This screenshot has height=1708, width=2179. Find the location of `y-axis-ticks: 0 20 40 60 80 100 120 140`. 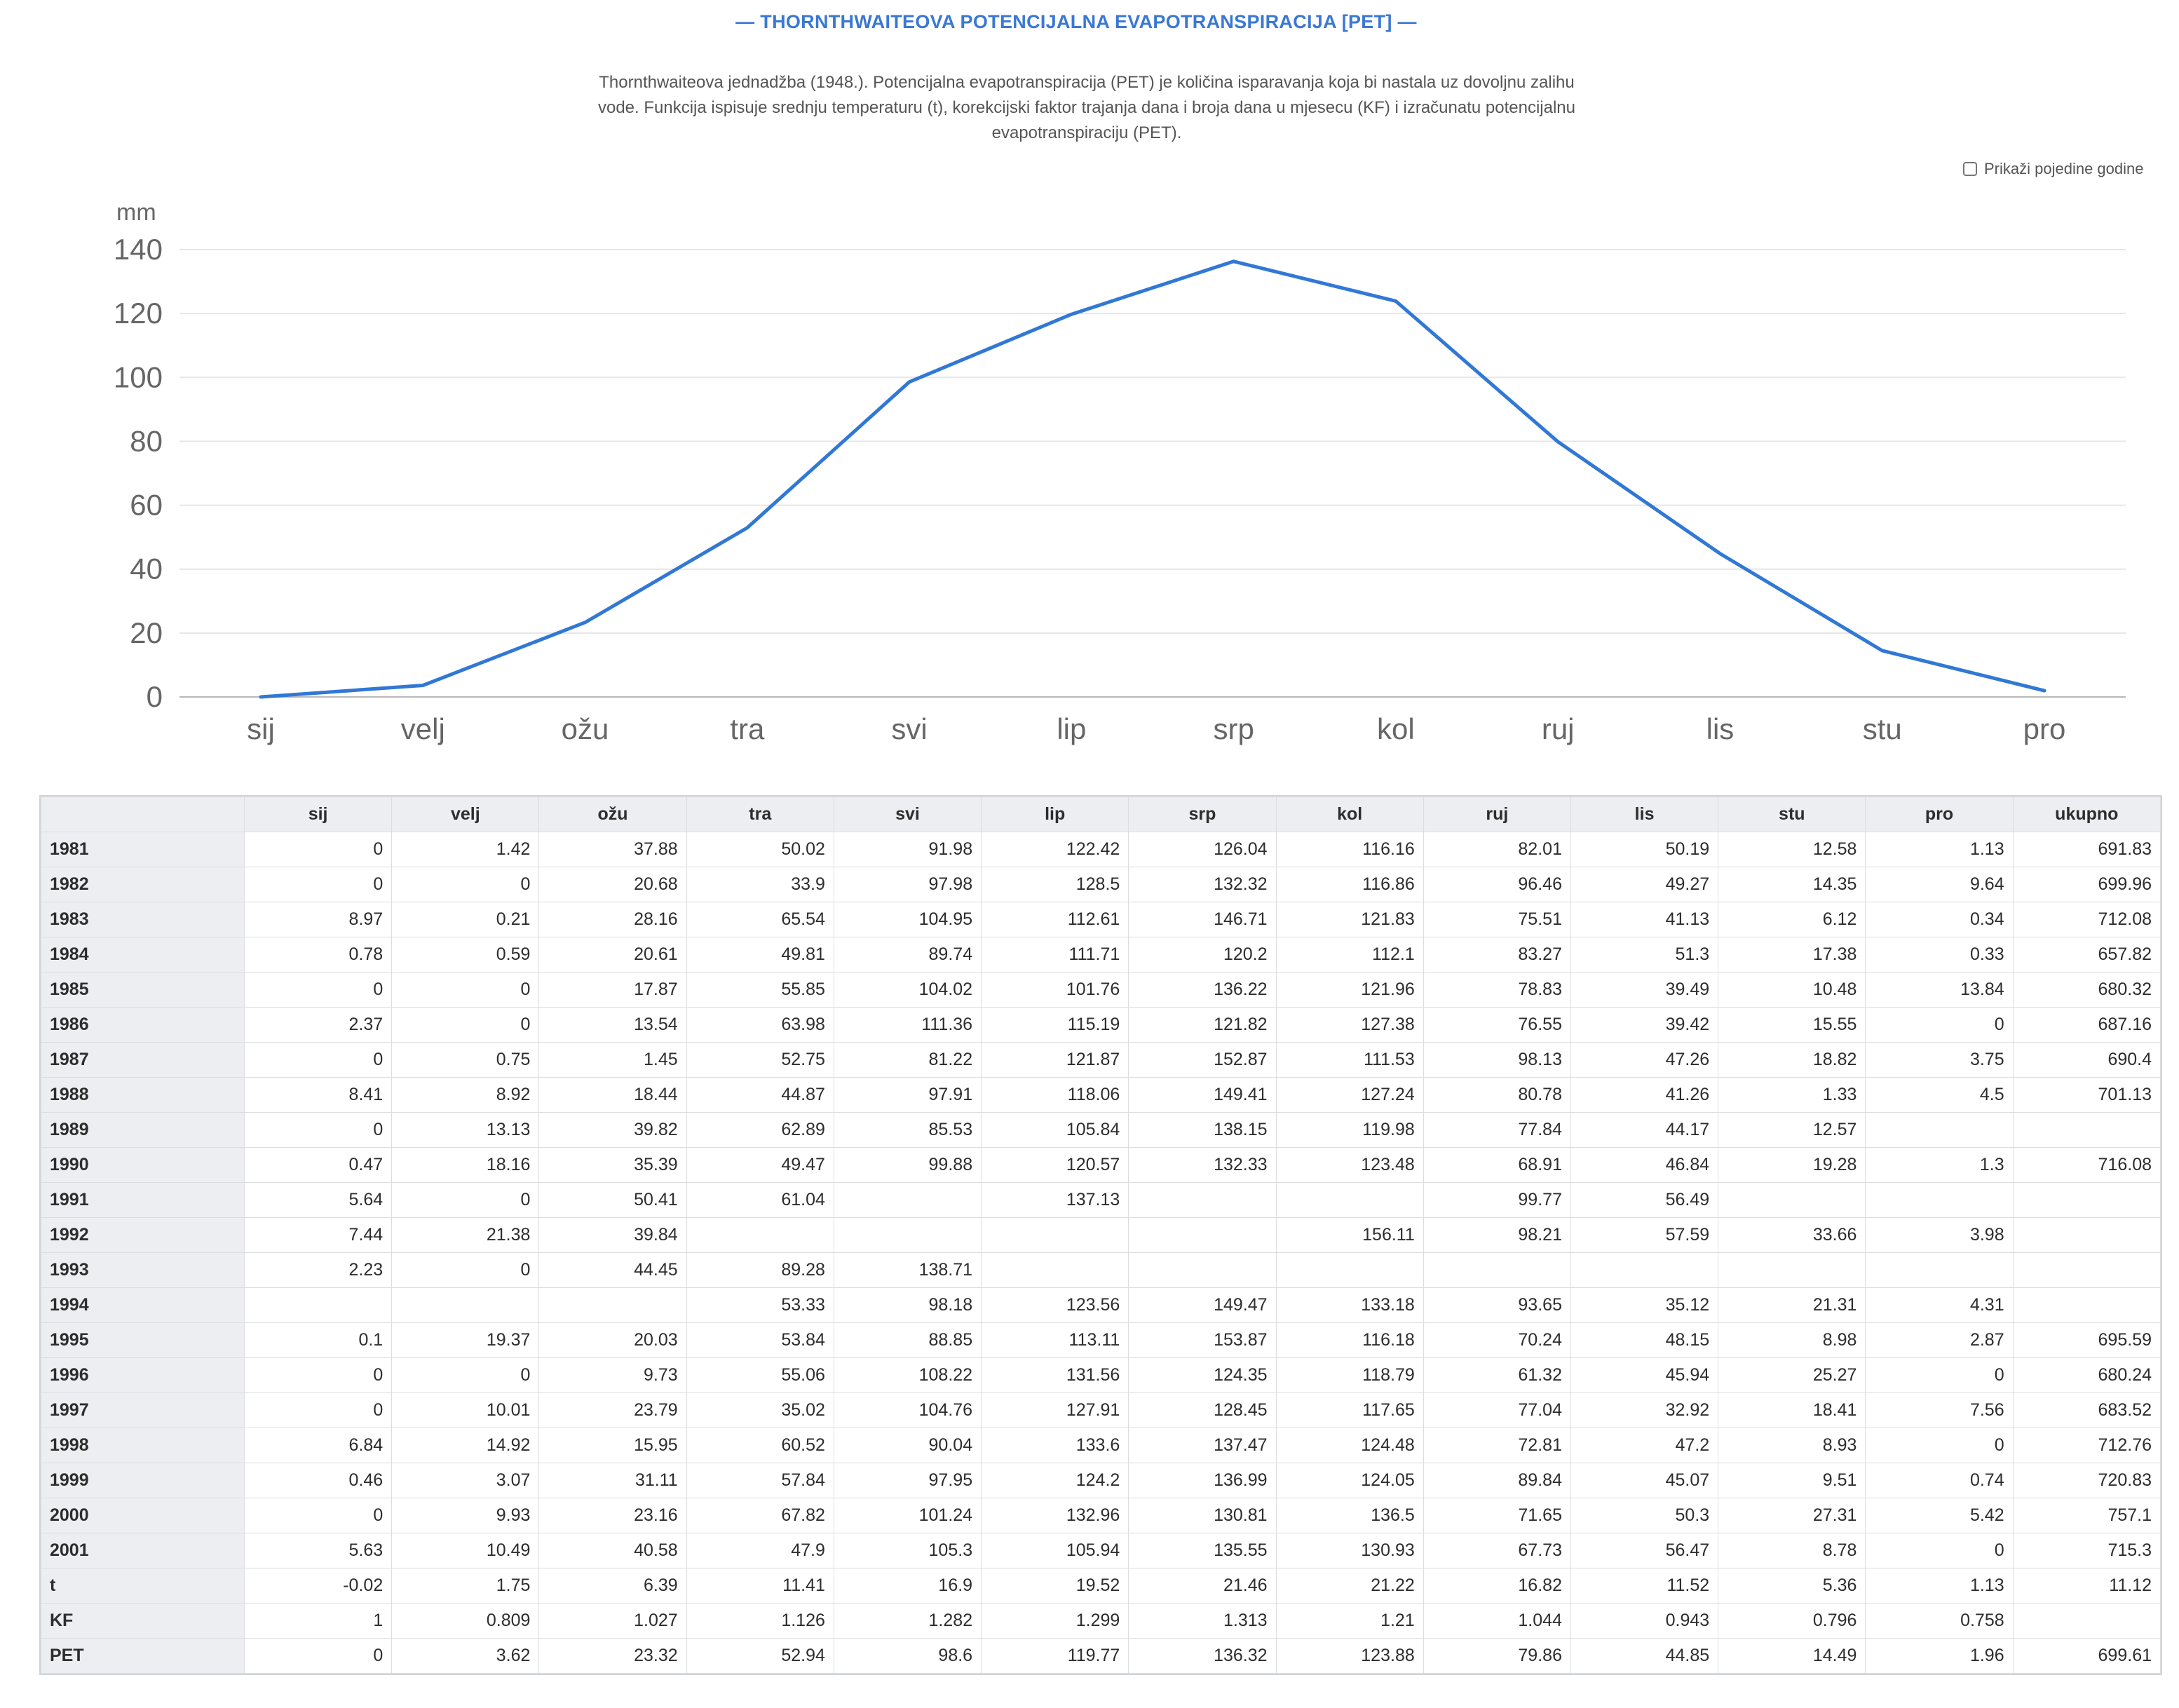

y-axis-ticks: 0 20 40 60 80 100 120 140 is located at coordinates (138, 473).